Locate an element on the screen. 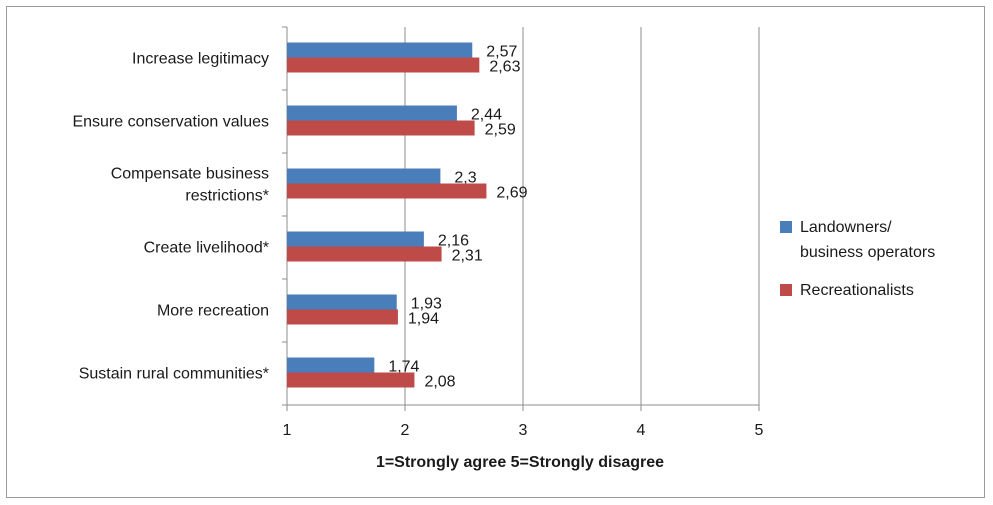 The height and width of the screenshot is (505, 993). data-label: 1,93 is located at coordinates (426, 304).